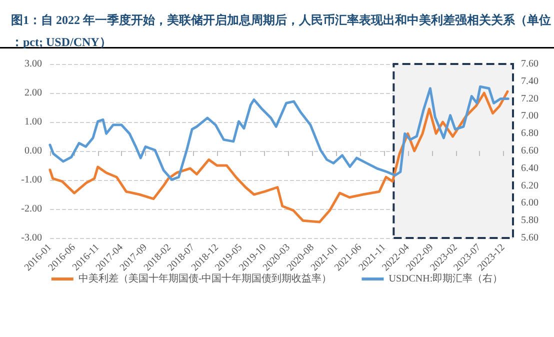 The height and width of the screenshot is (337, 554). Describe the element at coordinates (529, 203) in the screenshot. I see `y2-tick-label: 6.00` at that location.